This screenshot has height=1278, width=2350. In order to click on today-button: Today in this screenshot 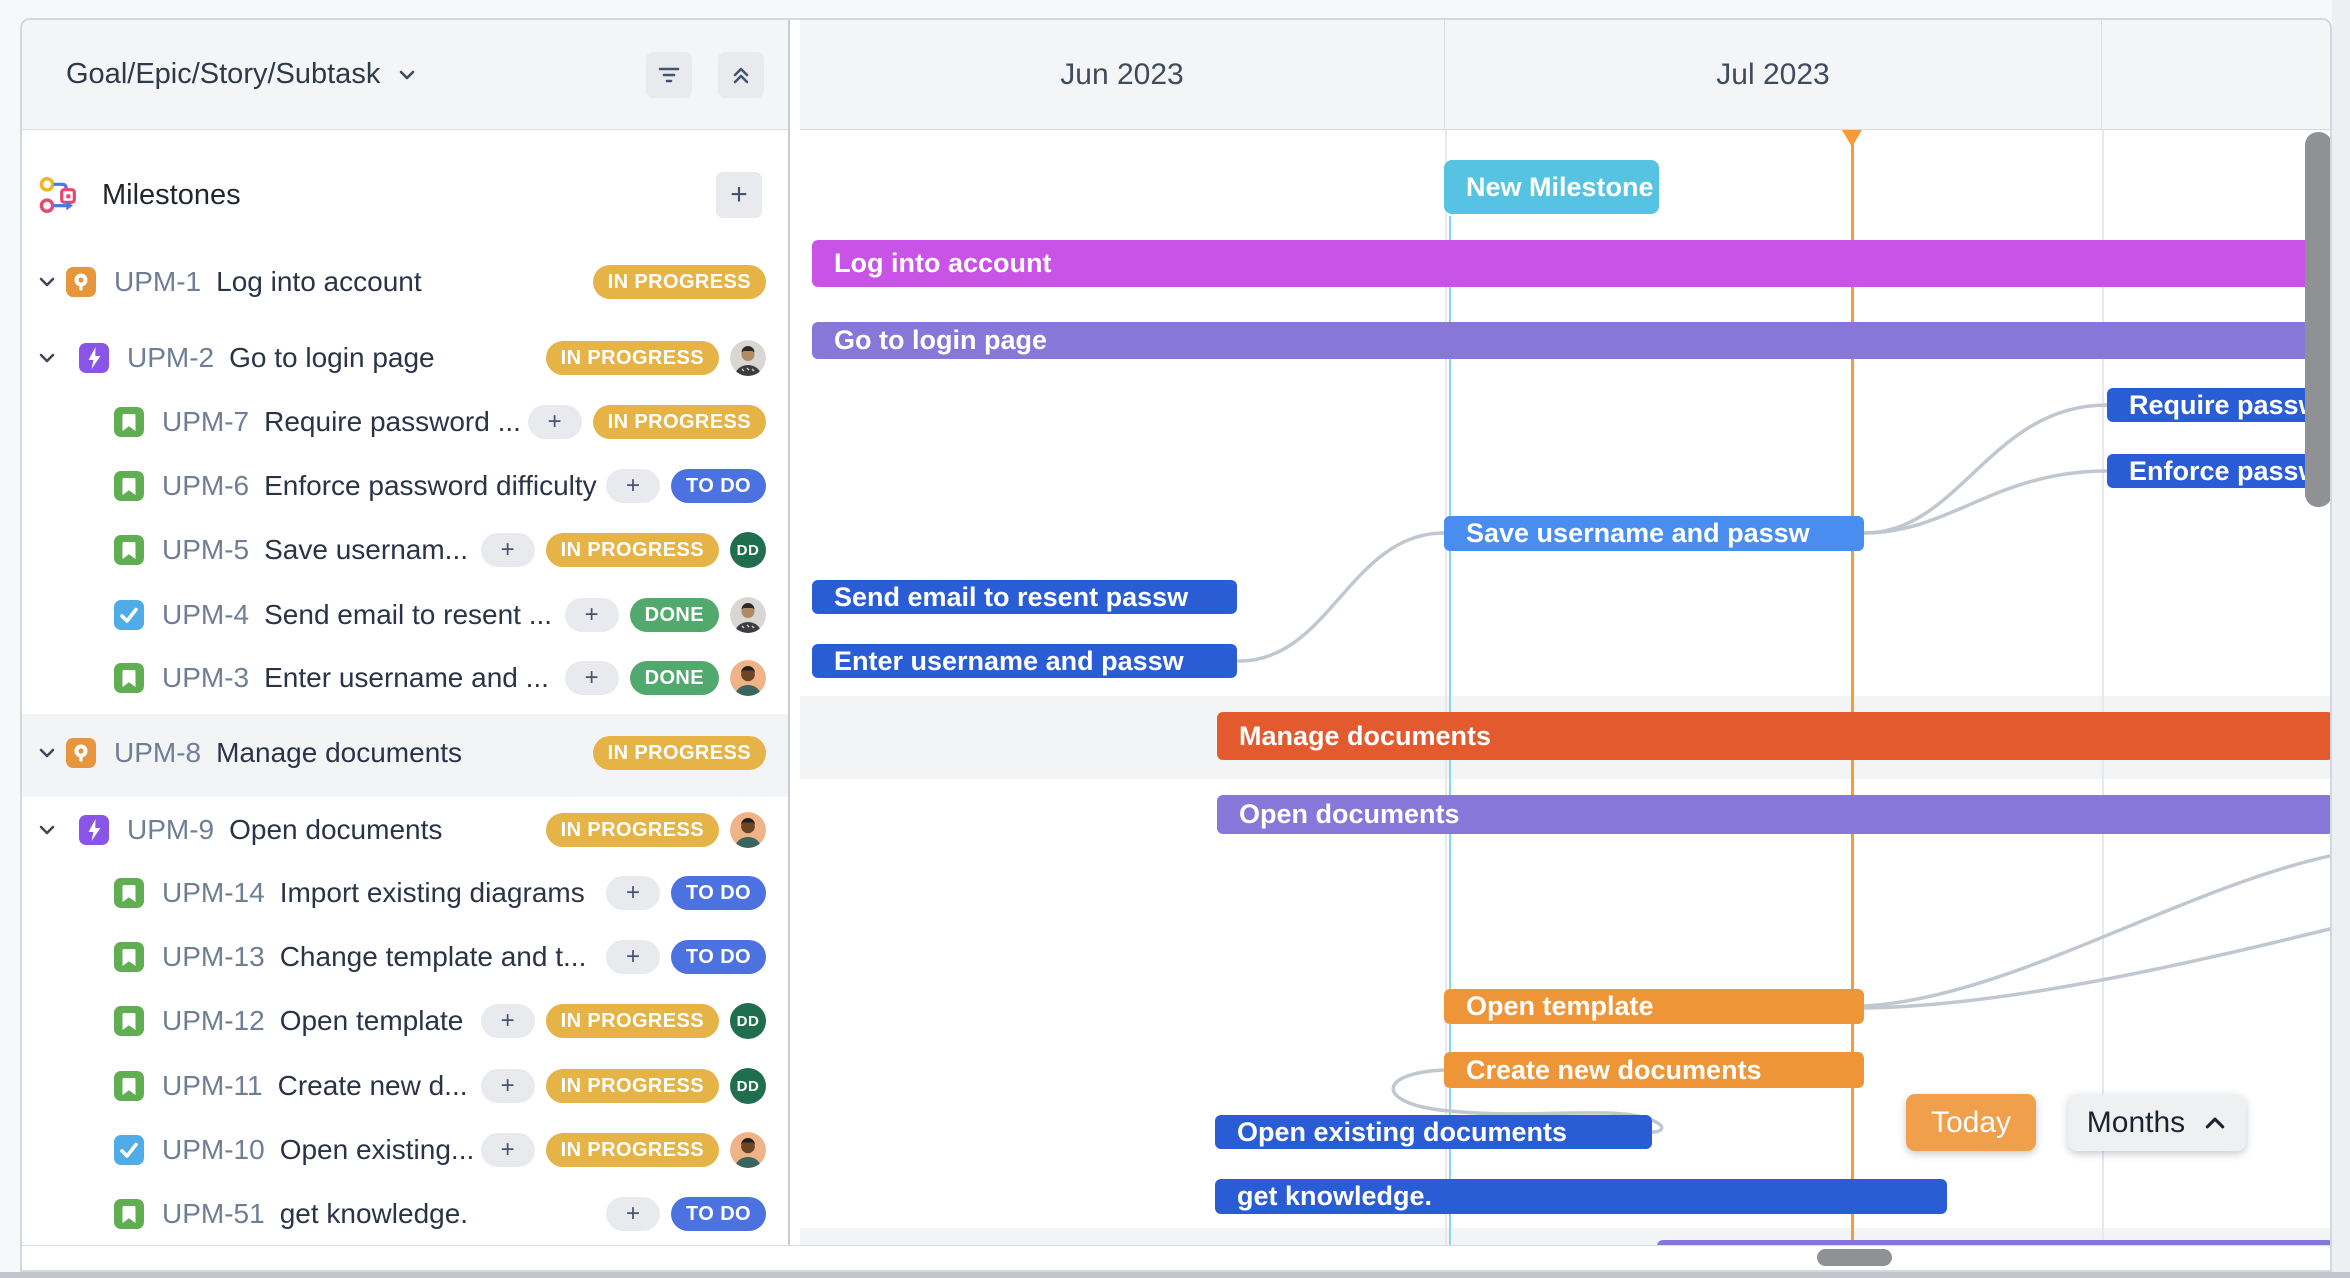, I will do `click(1971, 1122)`.